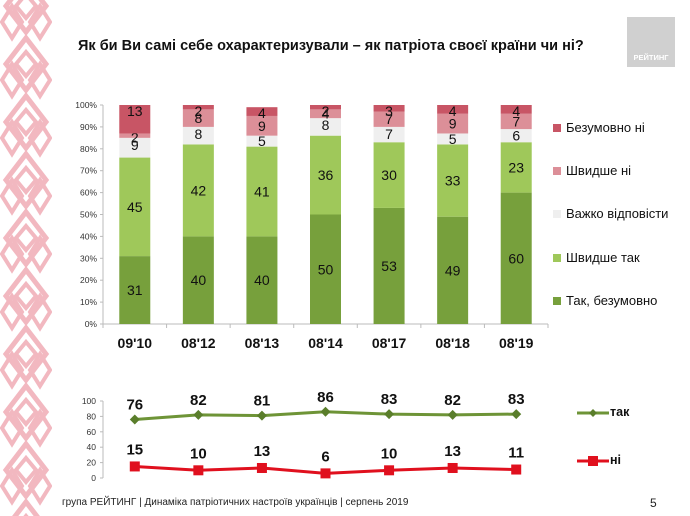 The image size is (690, 516). Describe the element at coordinates (91, 324) in the screenshot. I see `y-tick-label: 0%` at that location.